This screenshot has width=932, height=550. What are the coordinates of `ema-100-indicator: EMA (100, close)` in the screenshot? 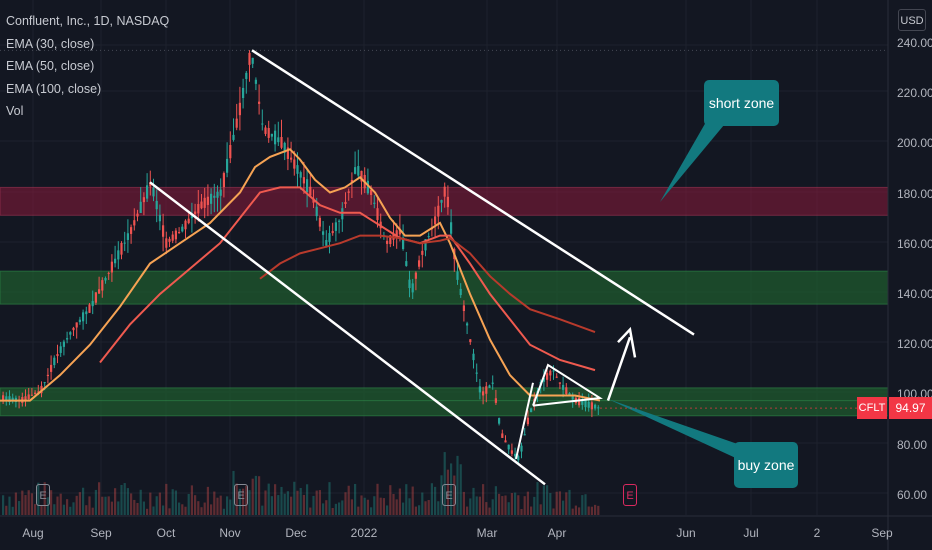 It's located at (54, 88).